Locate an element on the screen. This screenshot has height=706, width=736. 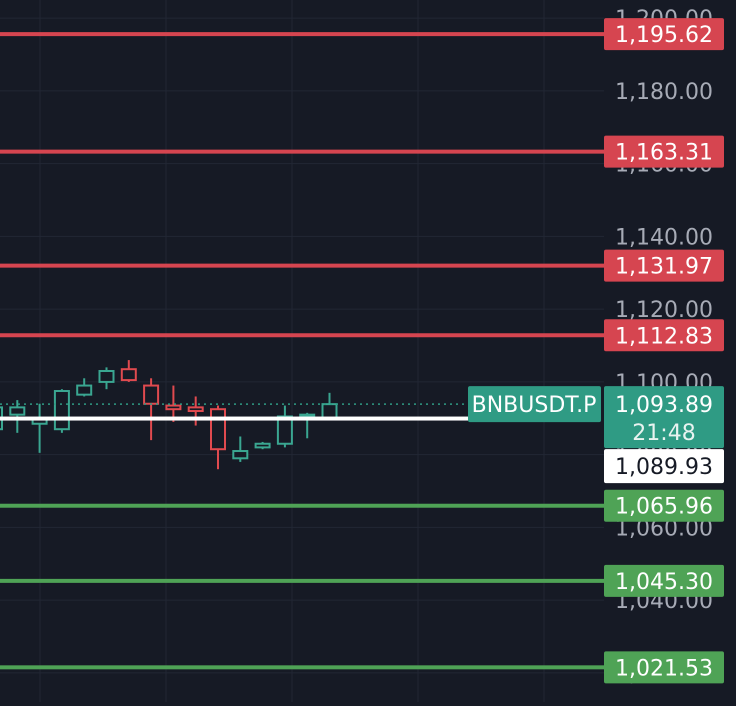
resistance-price-label: 1,112.83 is located at coordinates (664, 336).